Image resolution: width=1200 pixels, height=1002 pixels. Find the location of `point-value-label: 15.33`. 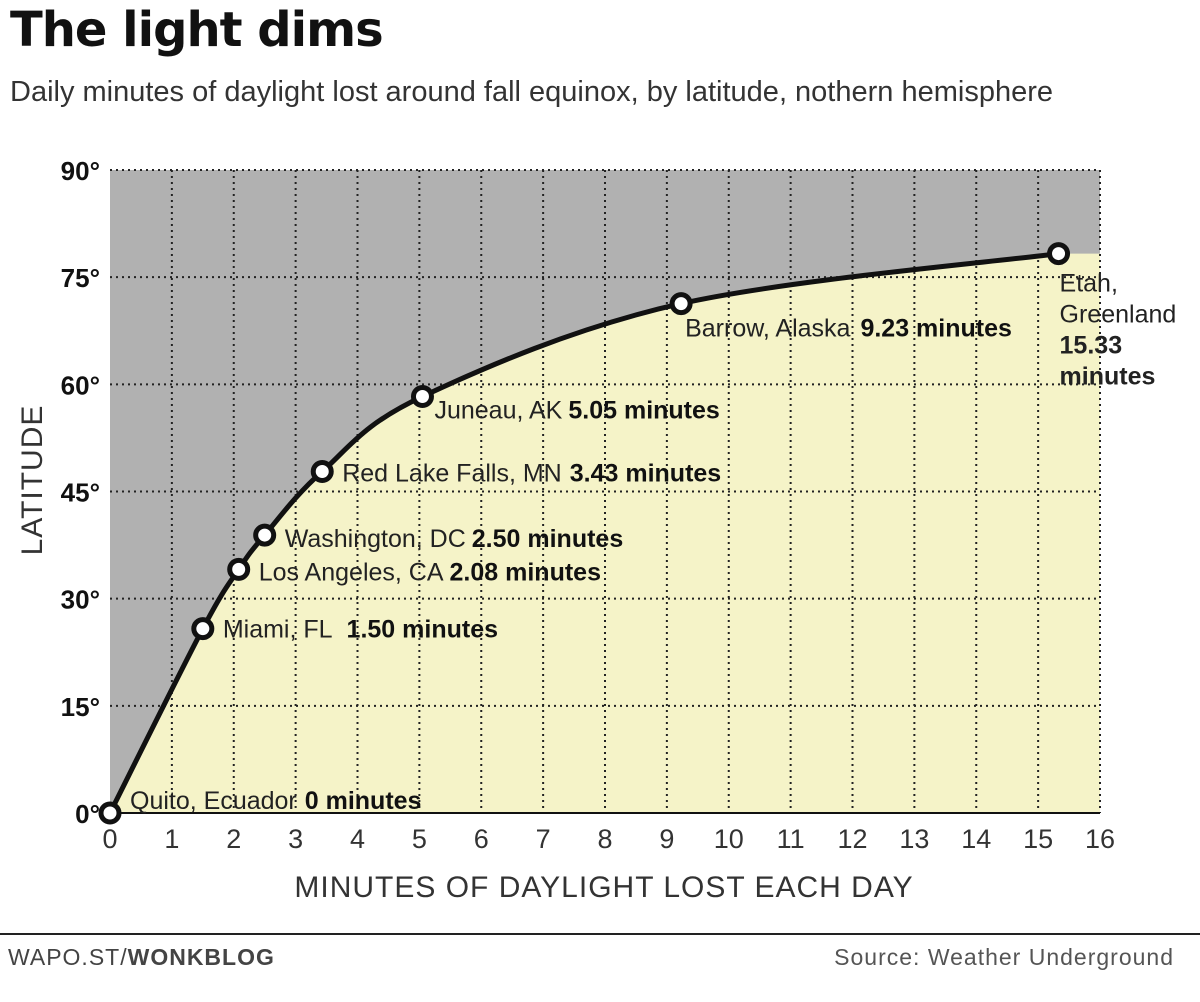

point-value-label: 15.33 is located at coordinates (1091, 346).